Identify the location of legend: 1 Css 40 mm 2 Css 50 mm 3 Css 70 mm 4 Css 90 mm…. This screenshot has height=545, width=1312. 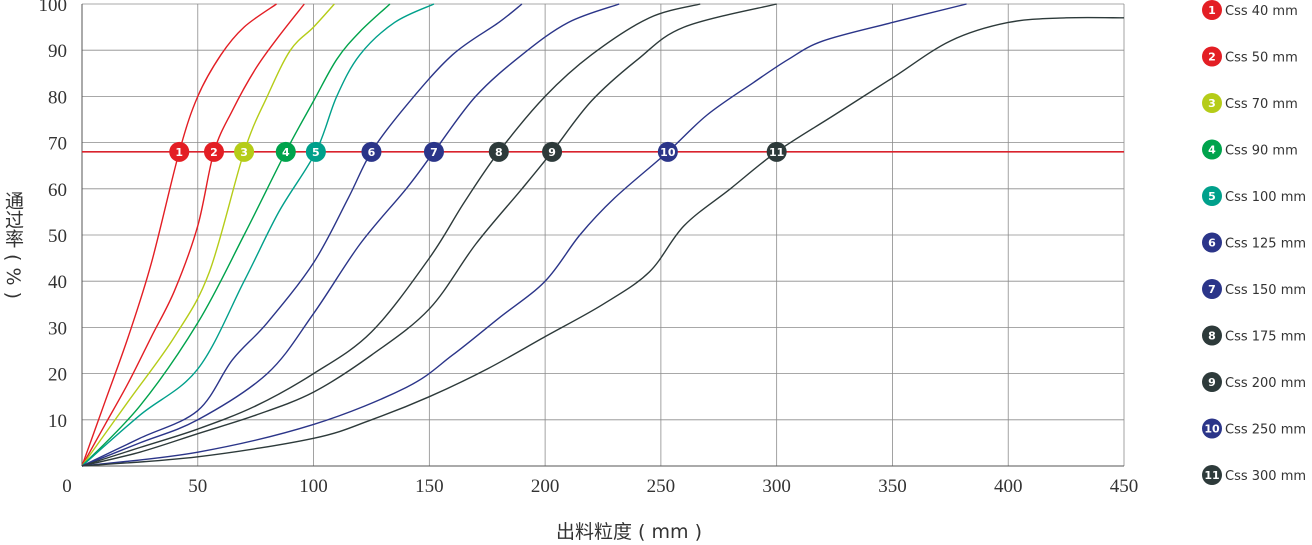
(1254, 242).